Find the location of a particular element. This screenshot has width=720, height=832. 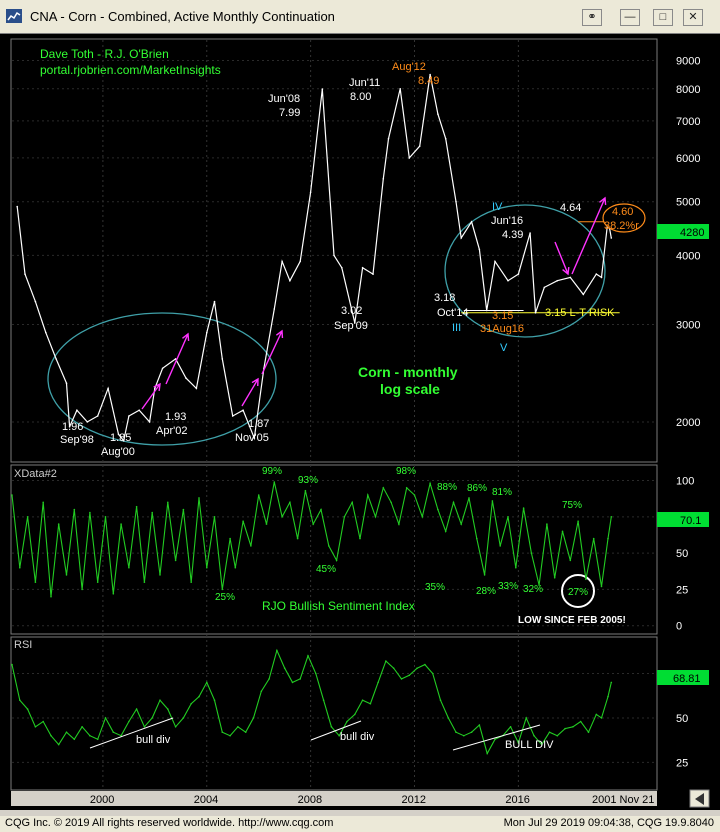

close-icon: ✕ is located at coordinates (693, 17).